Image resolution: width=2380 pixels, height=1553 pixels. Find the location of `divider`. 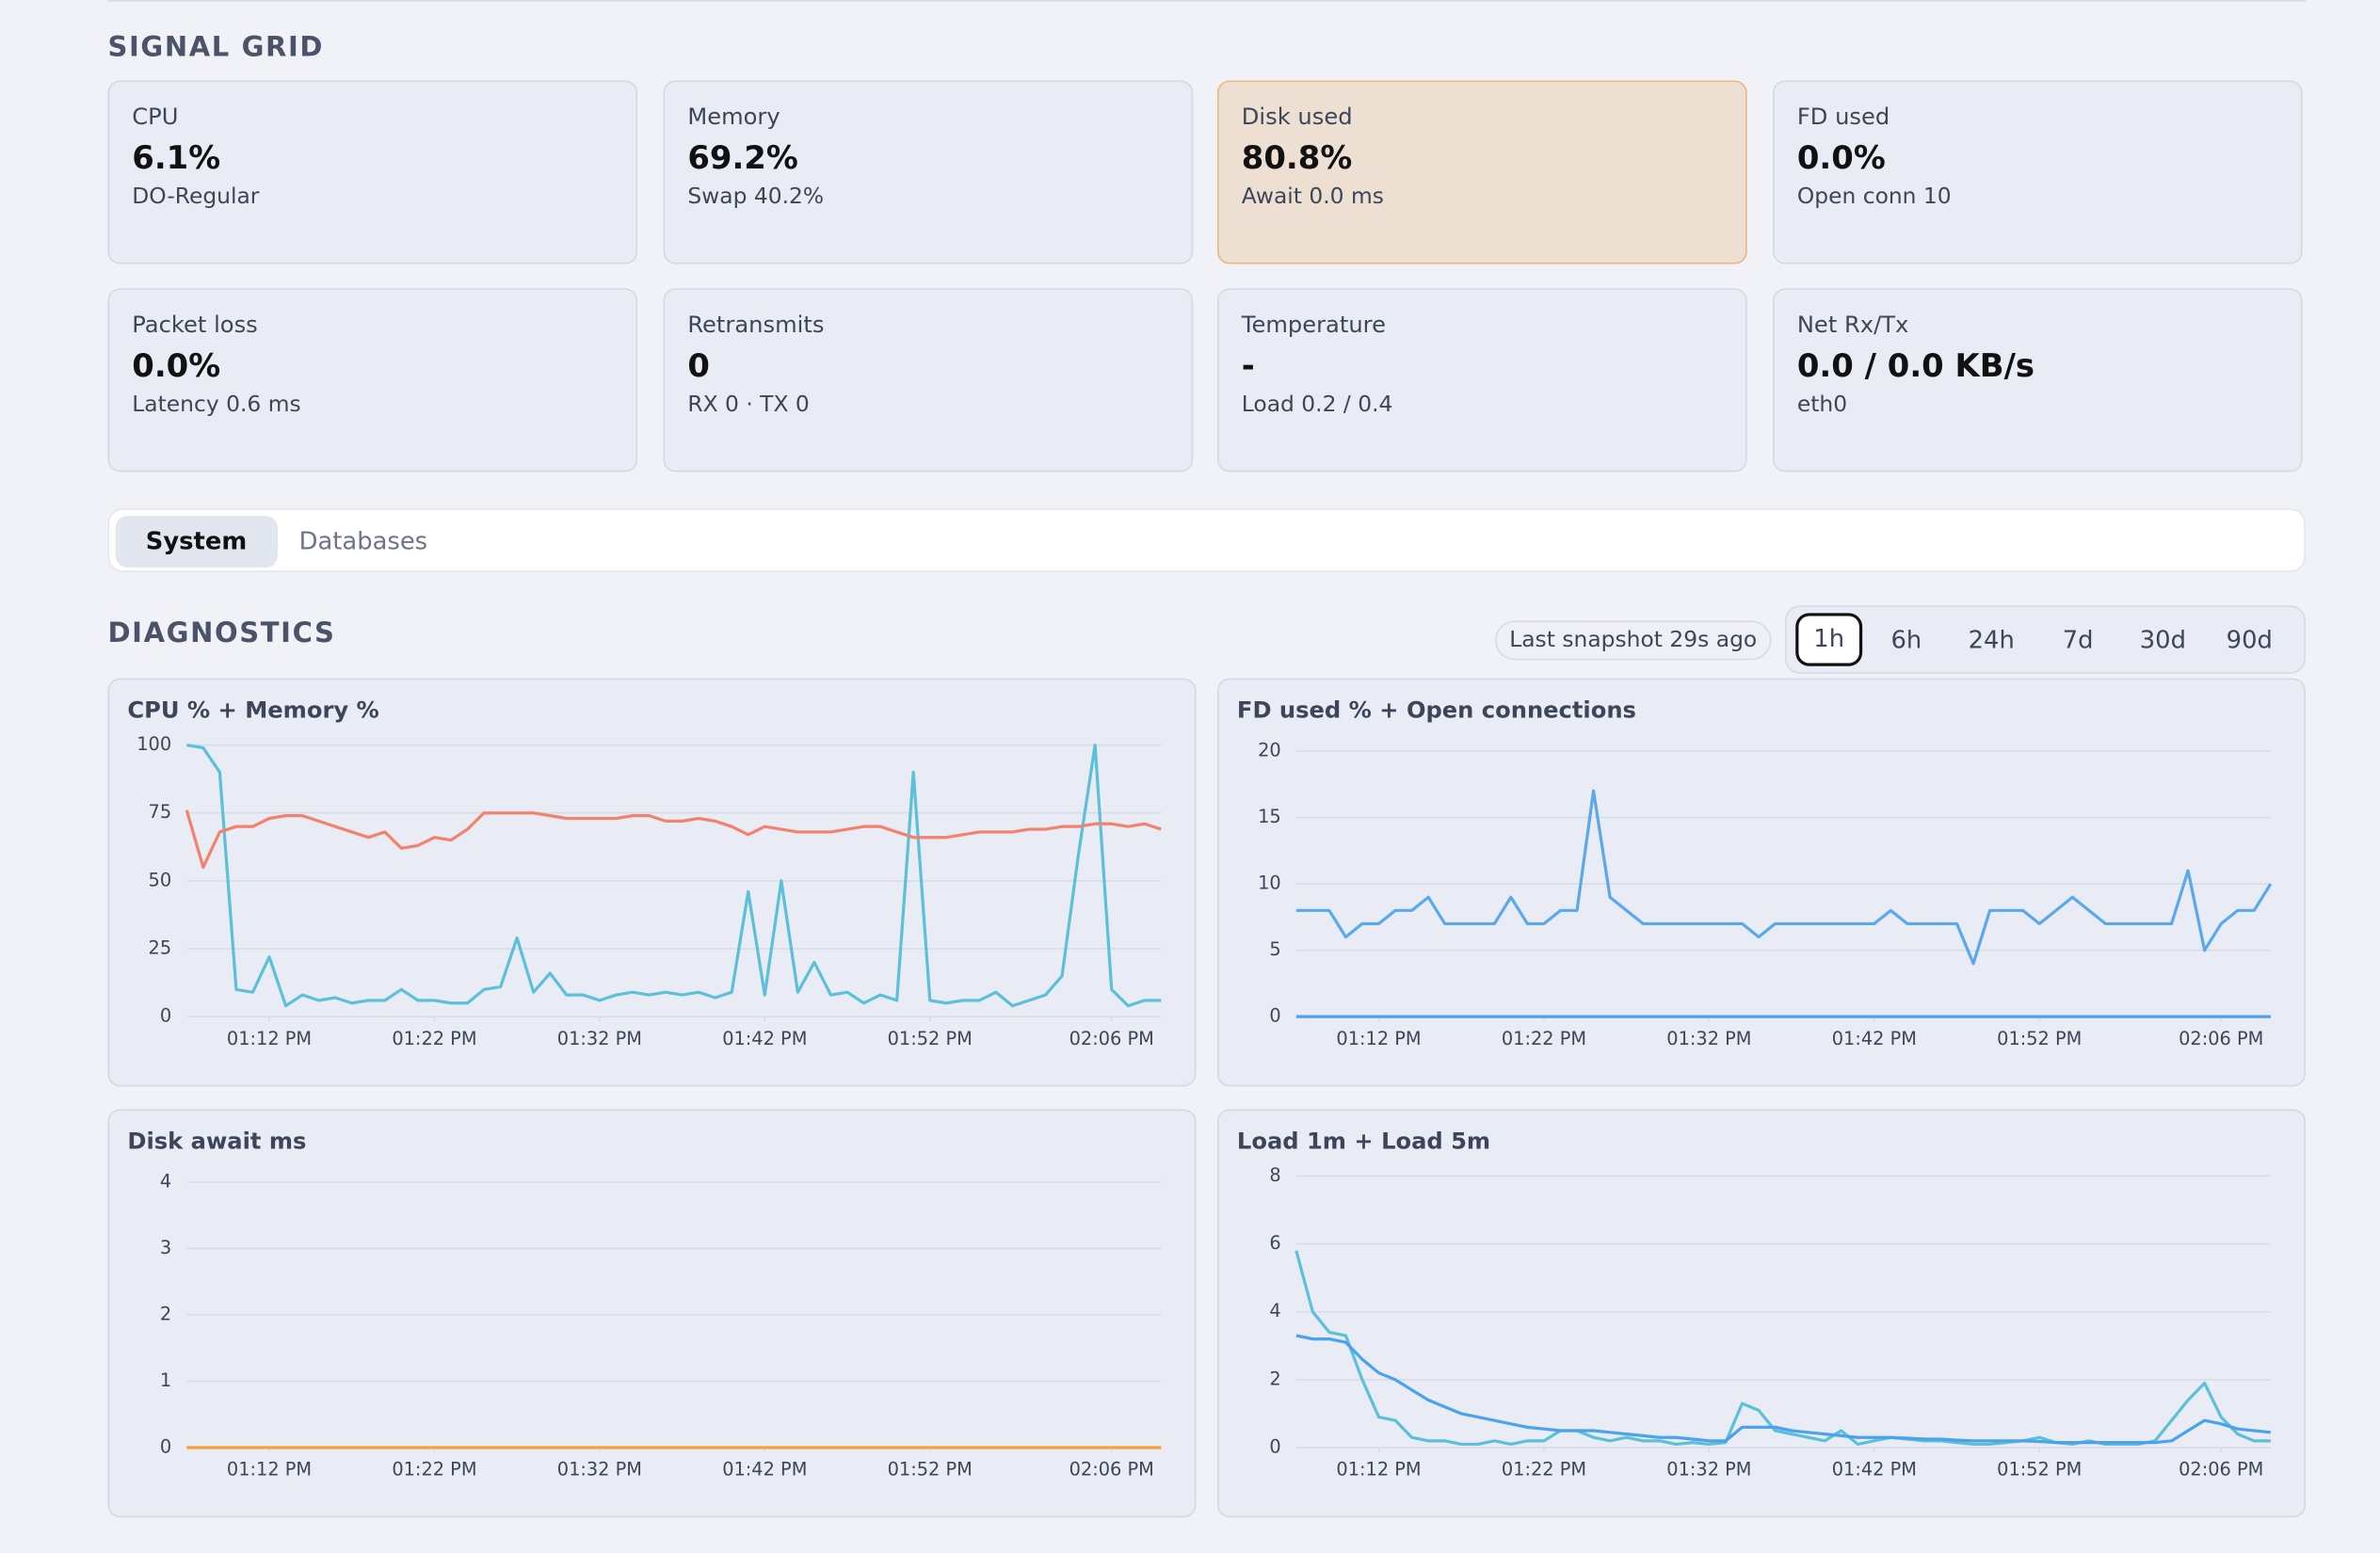

divider is located at coordinates (1206, 1).